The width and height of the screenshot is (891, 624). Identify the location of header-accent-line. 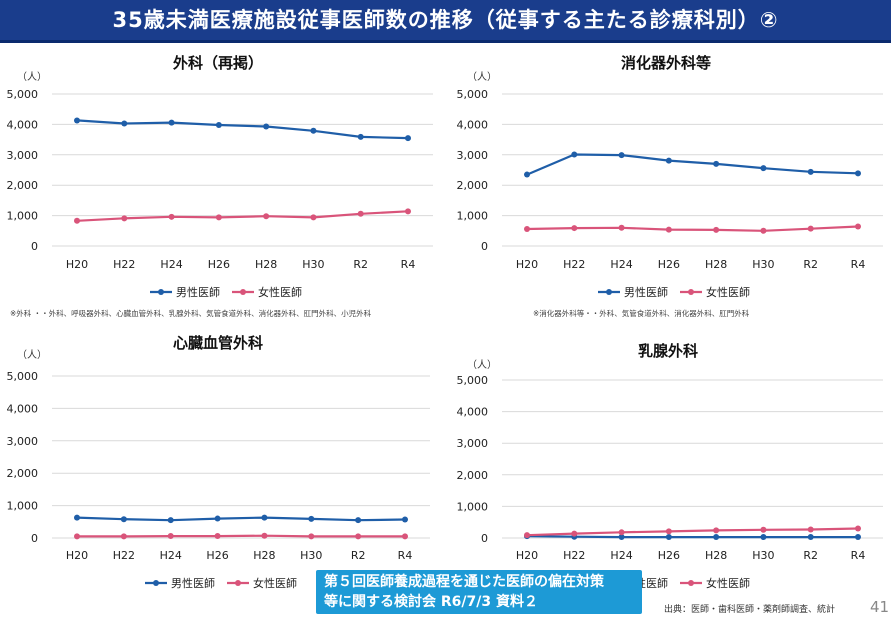
(445, 41).